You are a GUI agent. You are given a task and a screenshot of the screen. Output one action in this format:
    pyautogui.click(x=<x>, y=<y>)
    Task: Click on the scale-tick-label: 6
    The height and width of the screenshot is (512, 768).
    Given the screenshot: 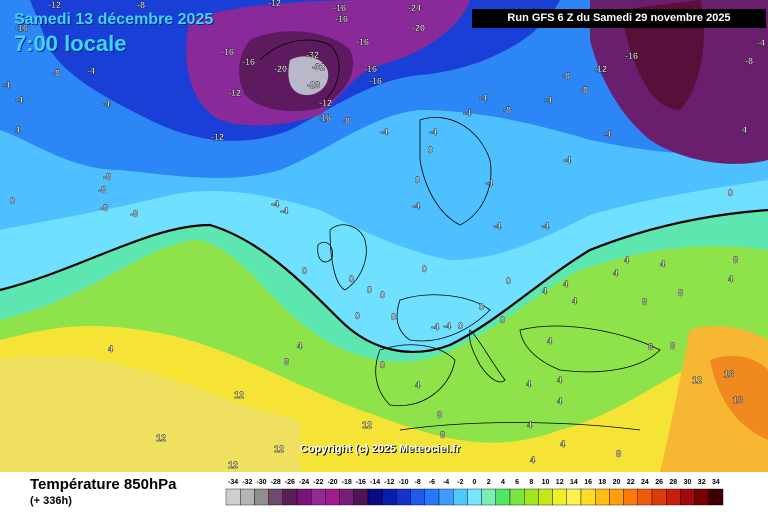 What is the action you would take?
    pyautogui.click(x=517, y=482)
    